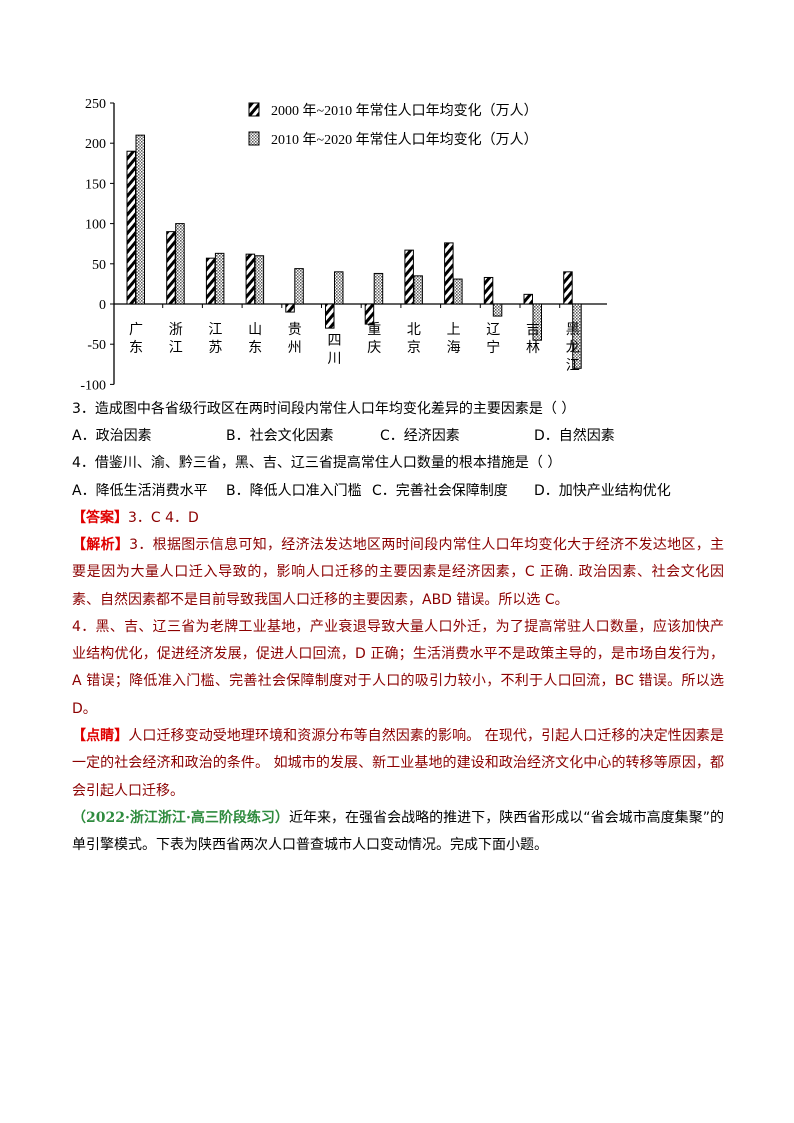  I want to click on bar-贵州-series-1, so click(290, 308).